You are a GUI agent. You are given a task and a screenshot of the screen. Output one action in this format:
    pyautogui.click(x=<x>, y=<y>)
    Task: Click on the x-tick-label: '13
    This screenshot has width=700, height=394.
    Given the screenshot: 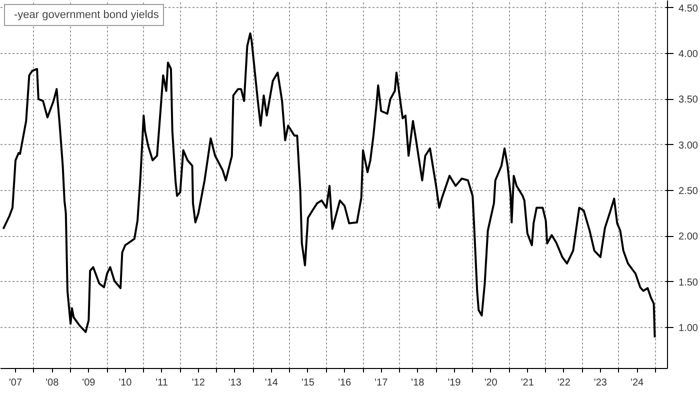 What is the action you would take?
    pyautogui.click(x=235, y=383)
    